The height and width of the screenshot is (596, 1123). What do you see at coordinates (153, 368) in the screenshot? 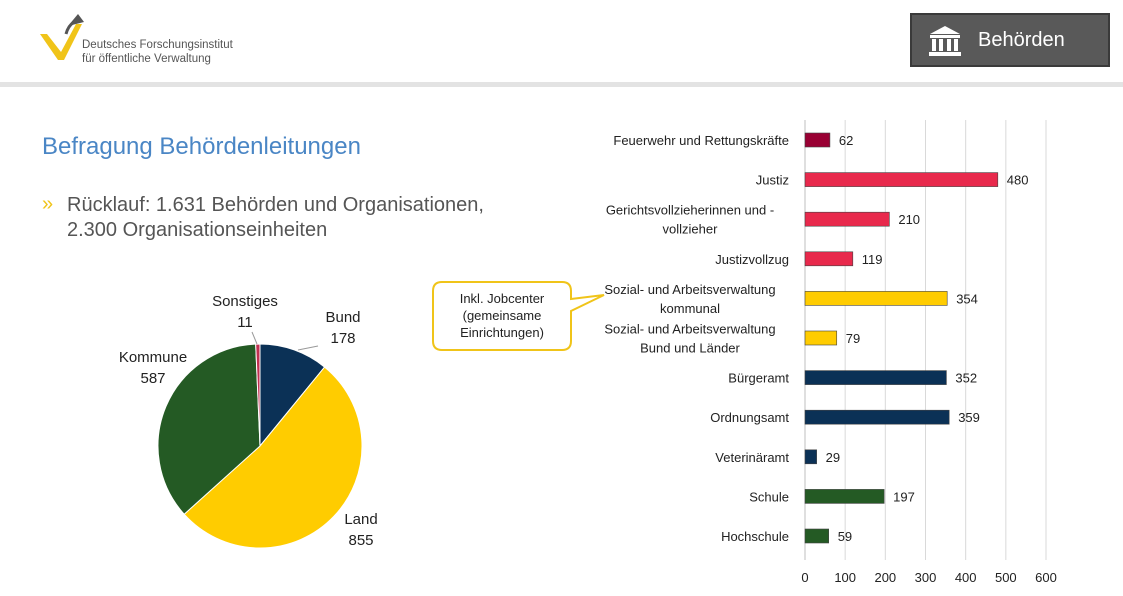
I see `pie-label-kommune: Kommune 587` at bounding box center [153, 368].